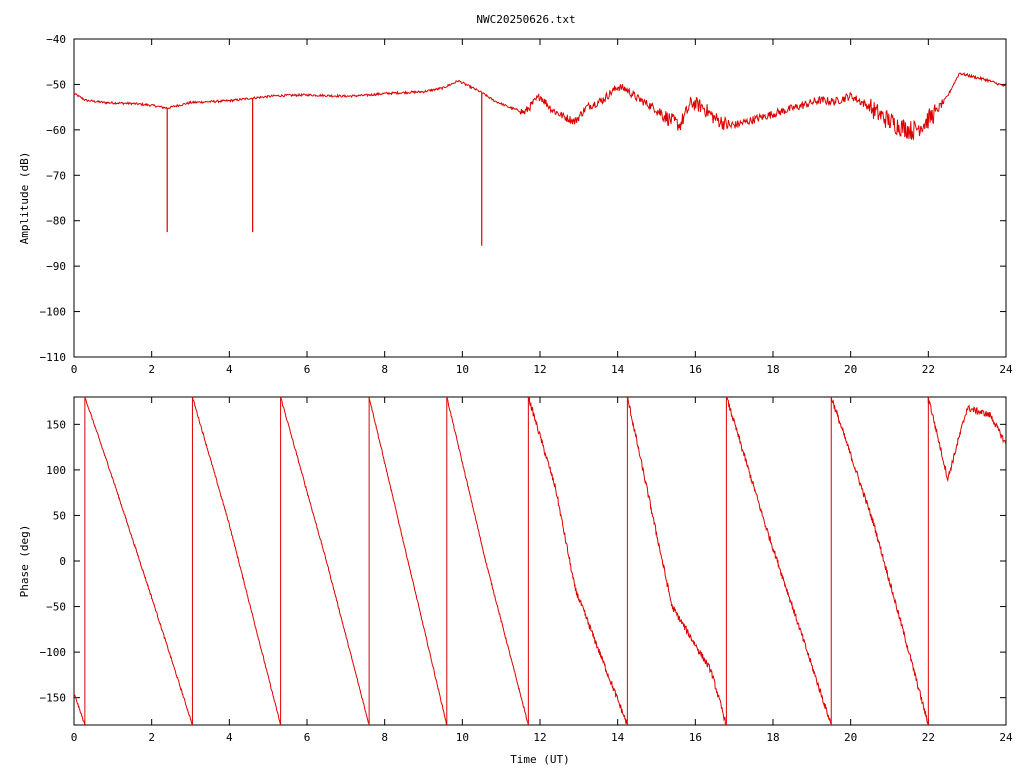  What do you see at coordinates (56, 266) in the screenshot?
I see `amplitude-y-tick-label: −90` at bounding box center [56, 266].